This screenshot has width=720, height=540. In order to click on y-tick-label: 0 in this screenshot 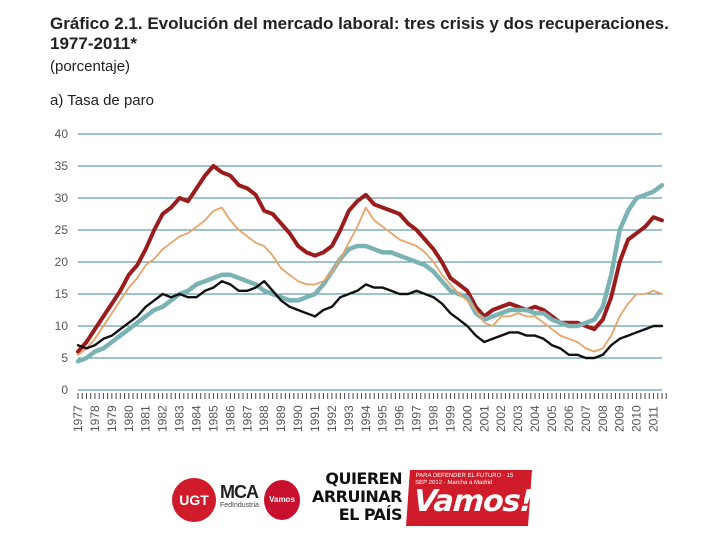, I will do `click(64, 390)`.